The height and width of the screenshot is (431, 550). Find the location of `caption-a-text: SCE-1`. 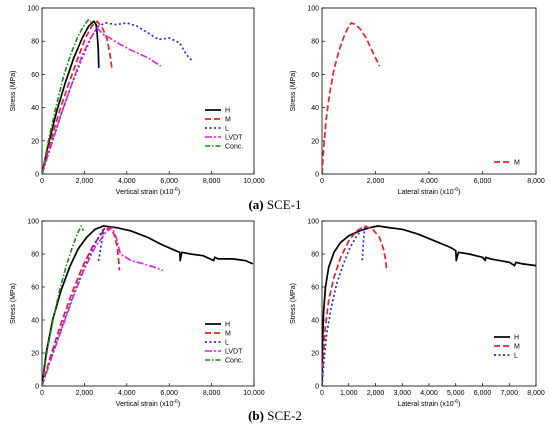

caption-a-text: SCE-1 is located at coordinates (284, 204).